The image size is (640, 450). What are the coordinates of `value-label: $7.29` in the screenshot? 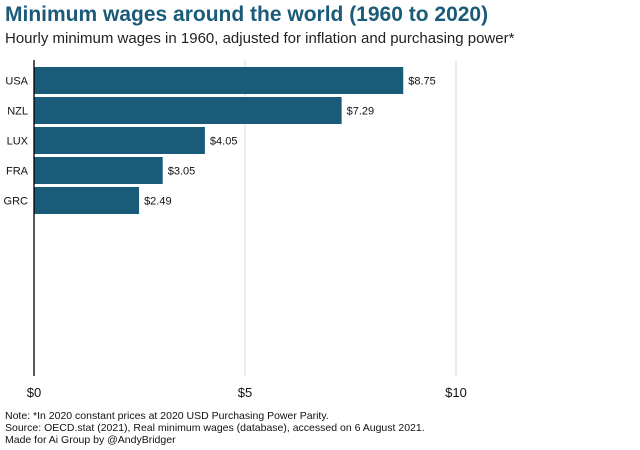 It's located at (361, 112).